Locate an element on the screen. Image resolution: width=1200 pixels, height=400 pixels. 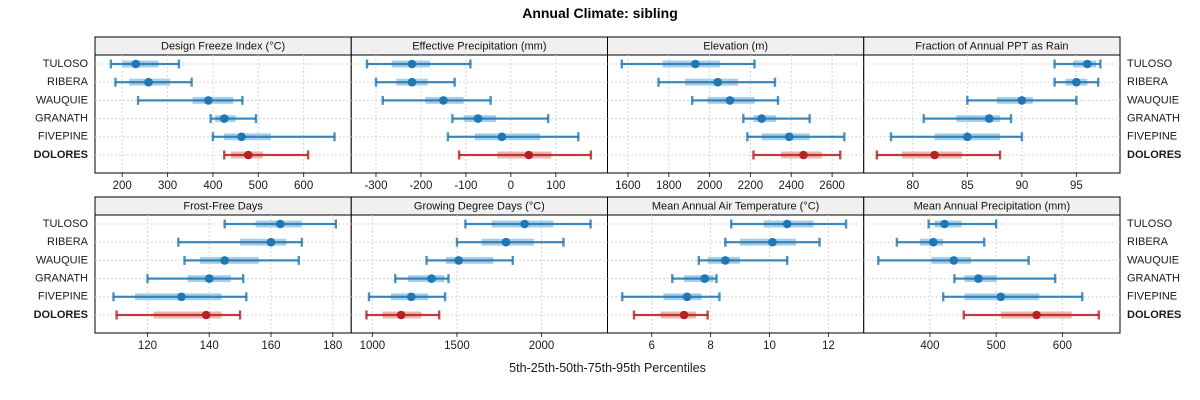
station-label-left: FIVEPINE is located at coordinates (63, 297).